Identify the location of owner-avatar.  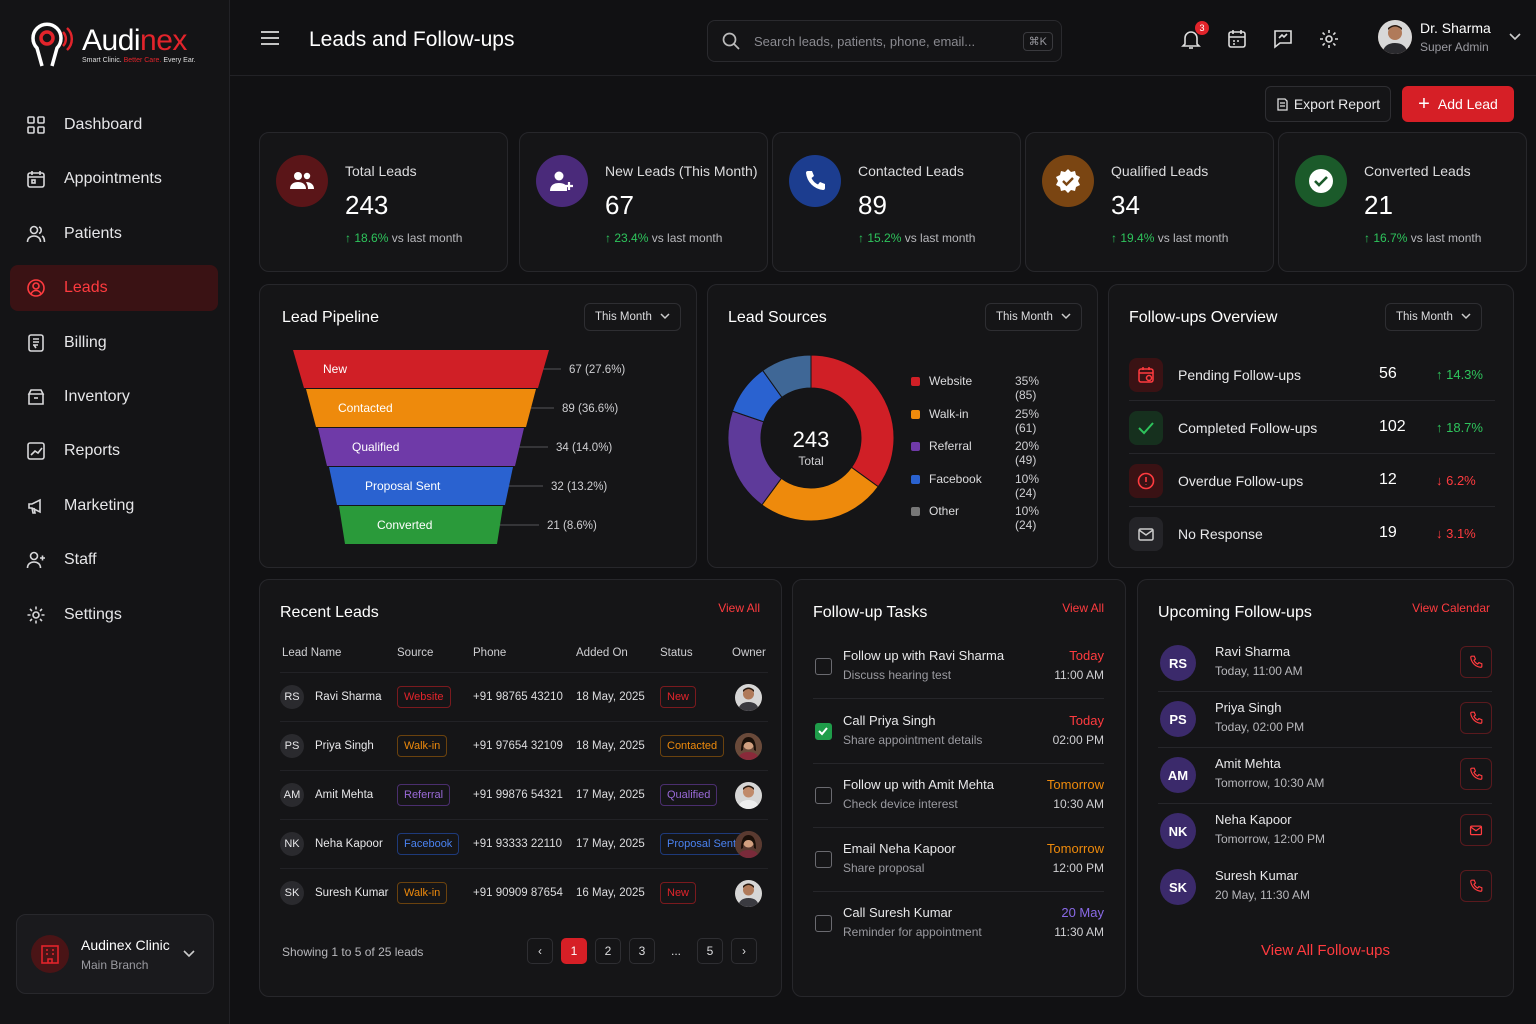
(748, 795).